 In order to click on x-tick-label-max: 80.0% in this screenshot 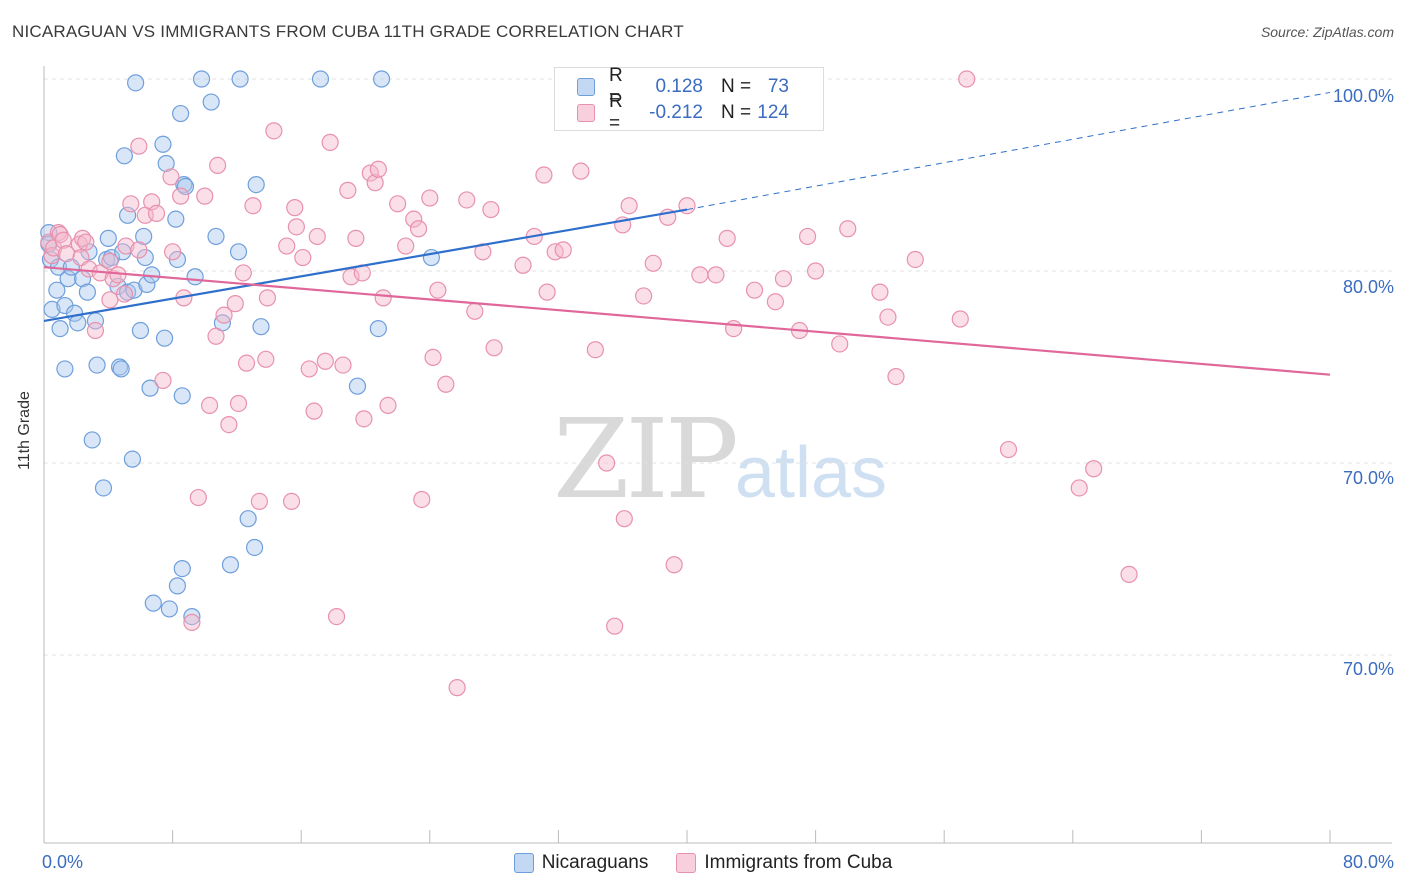, I will do `click(1368, 862)`.